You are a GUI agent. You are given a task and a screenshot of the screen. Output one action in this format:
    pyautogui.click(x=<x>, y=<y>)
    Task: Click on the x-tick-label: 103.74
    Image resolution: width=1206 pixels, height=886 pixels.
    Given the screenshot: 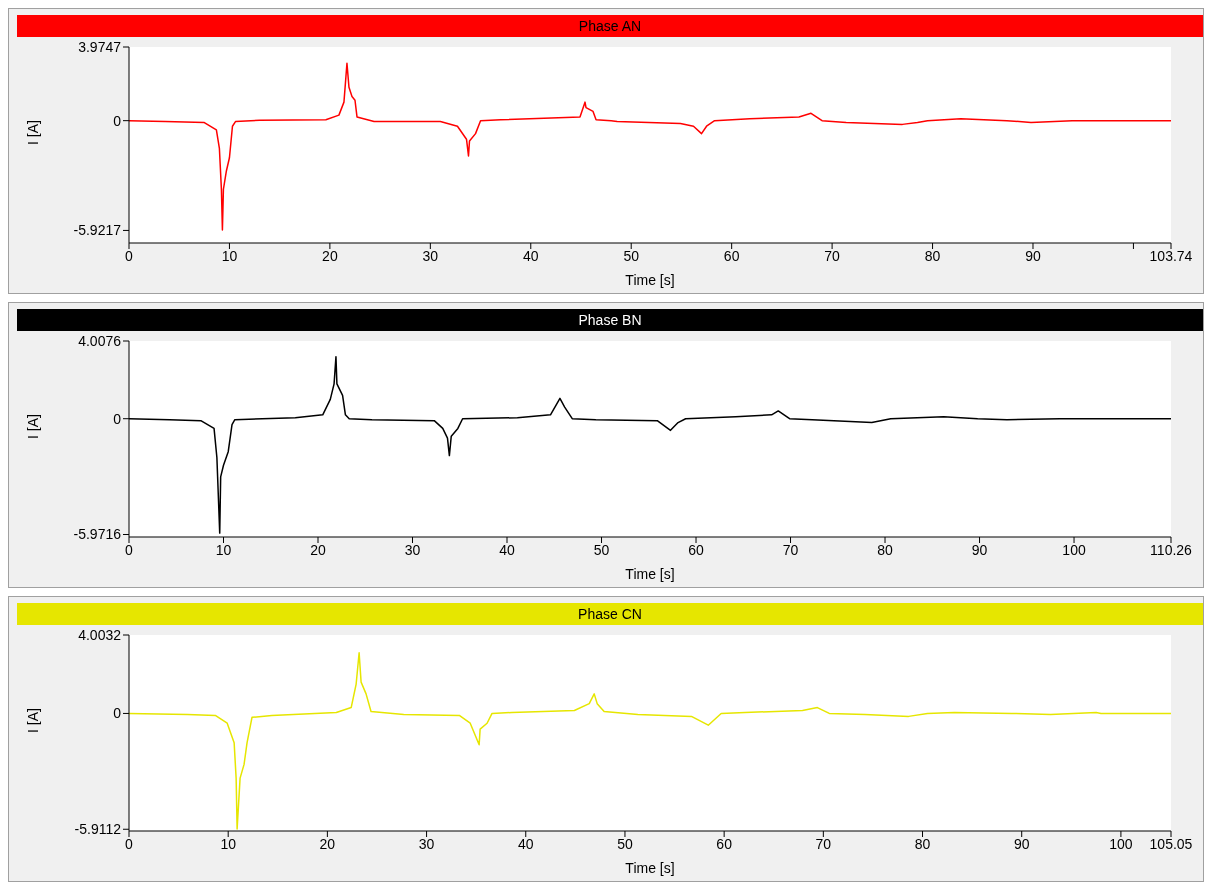 What is the action you would take?
    pyautogui.click(x=1171, y=255)
    